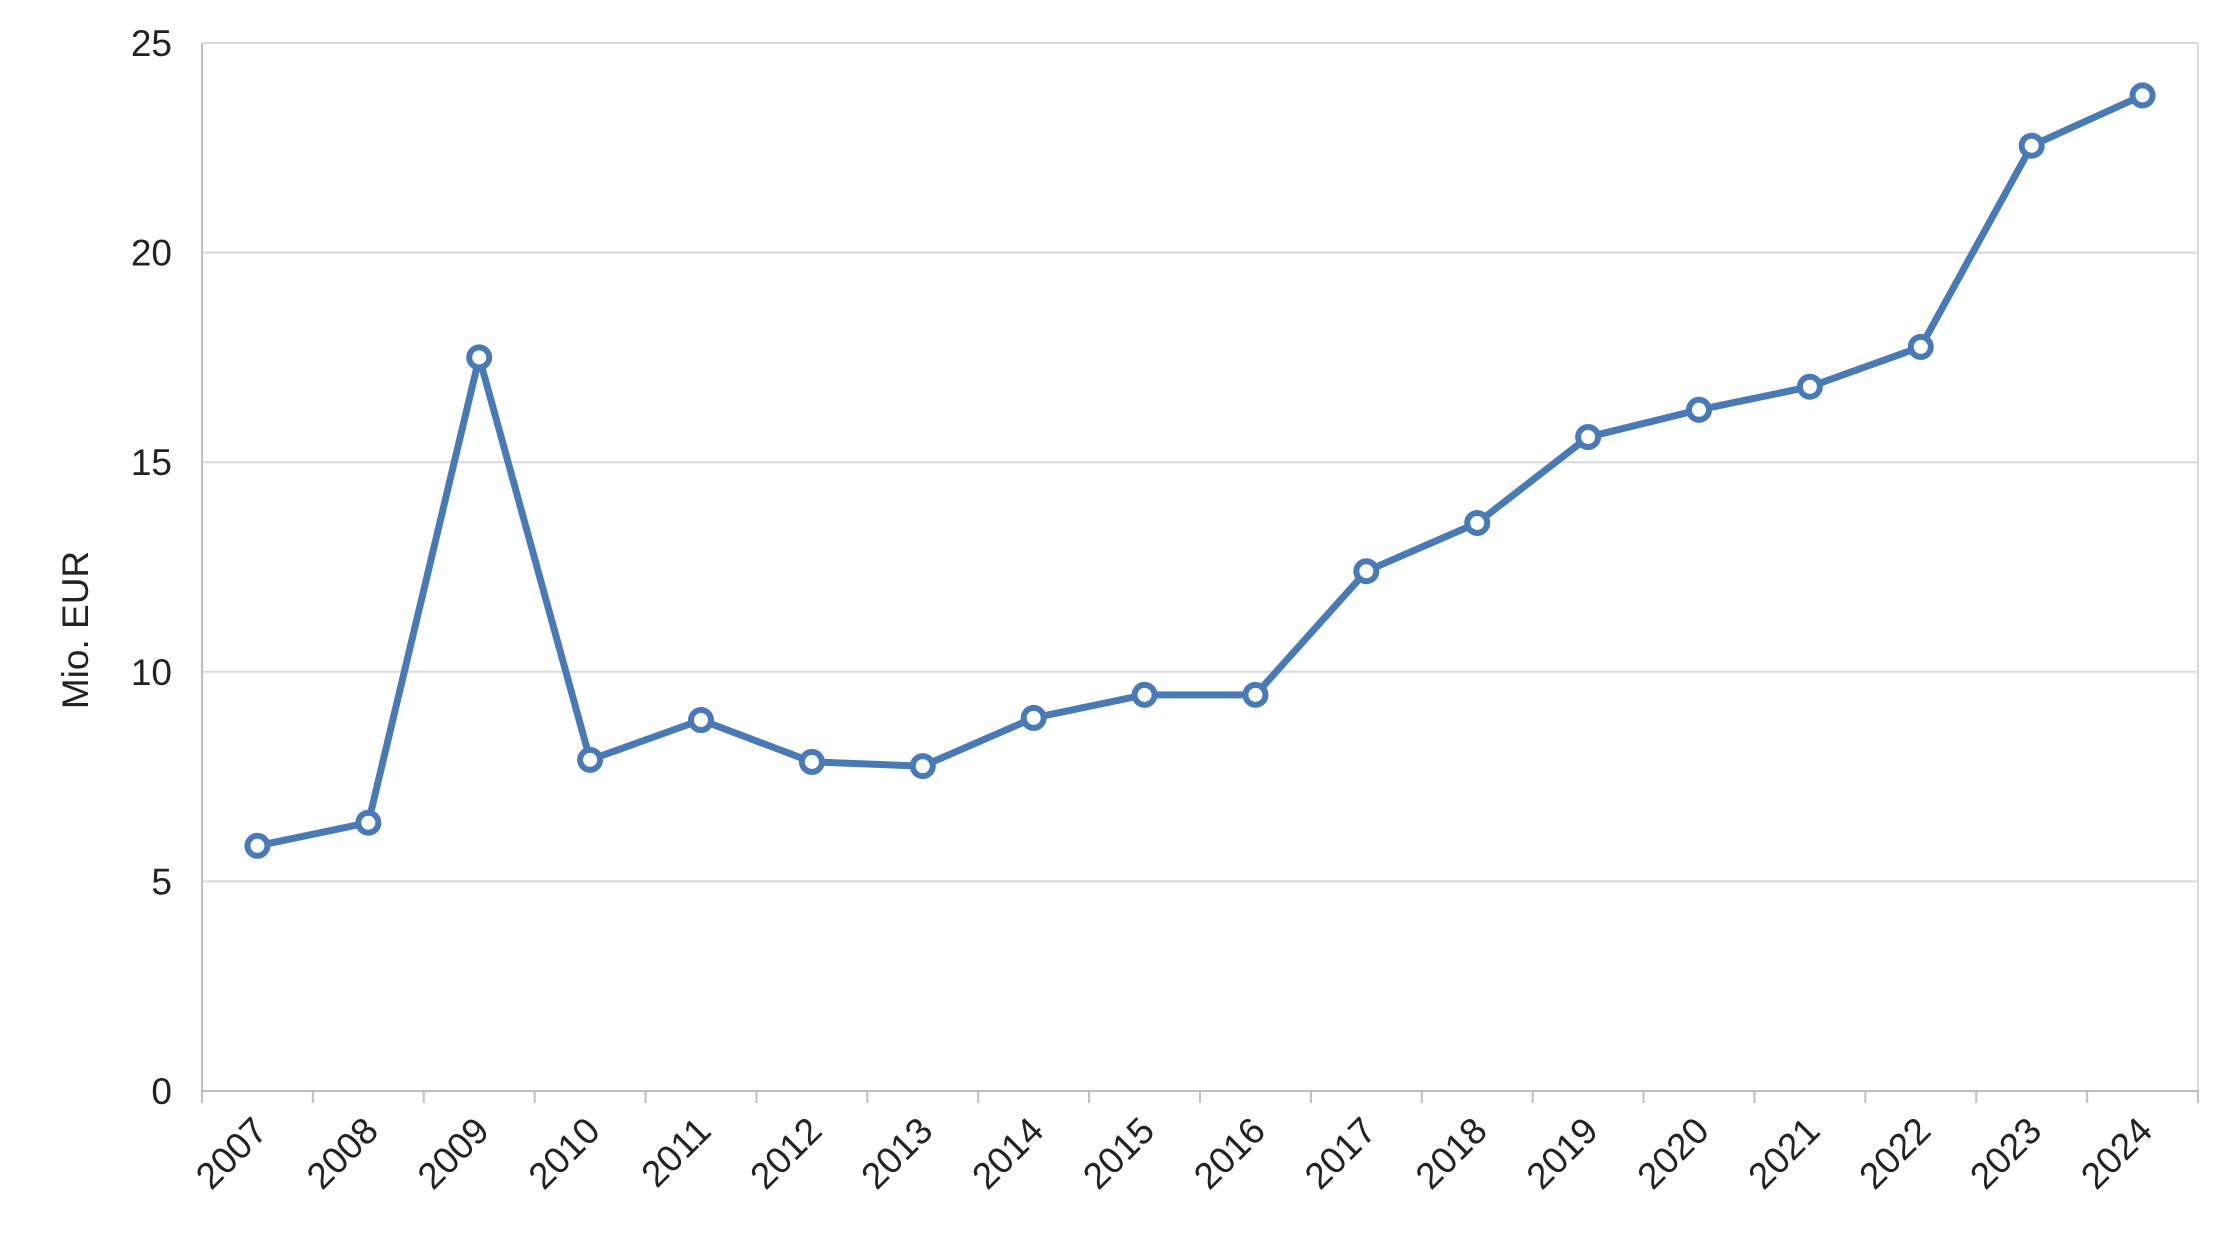 The width and height of the screenshot is (2230, 1238). Describe the element at coordinates (161, 1091) in the screenshot. I see `y-tick-label: 0` at that location.